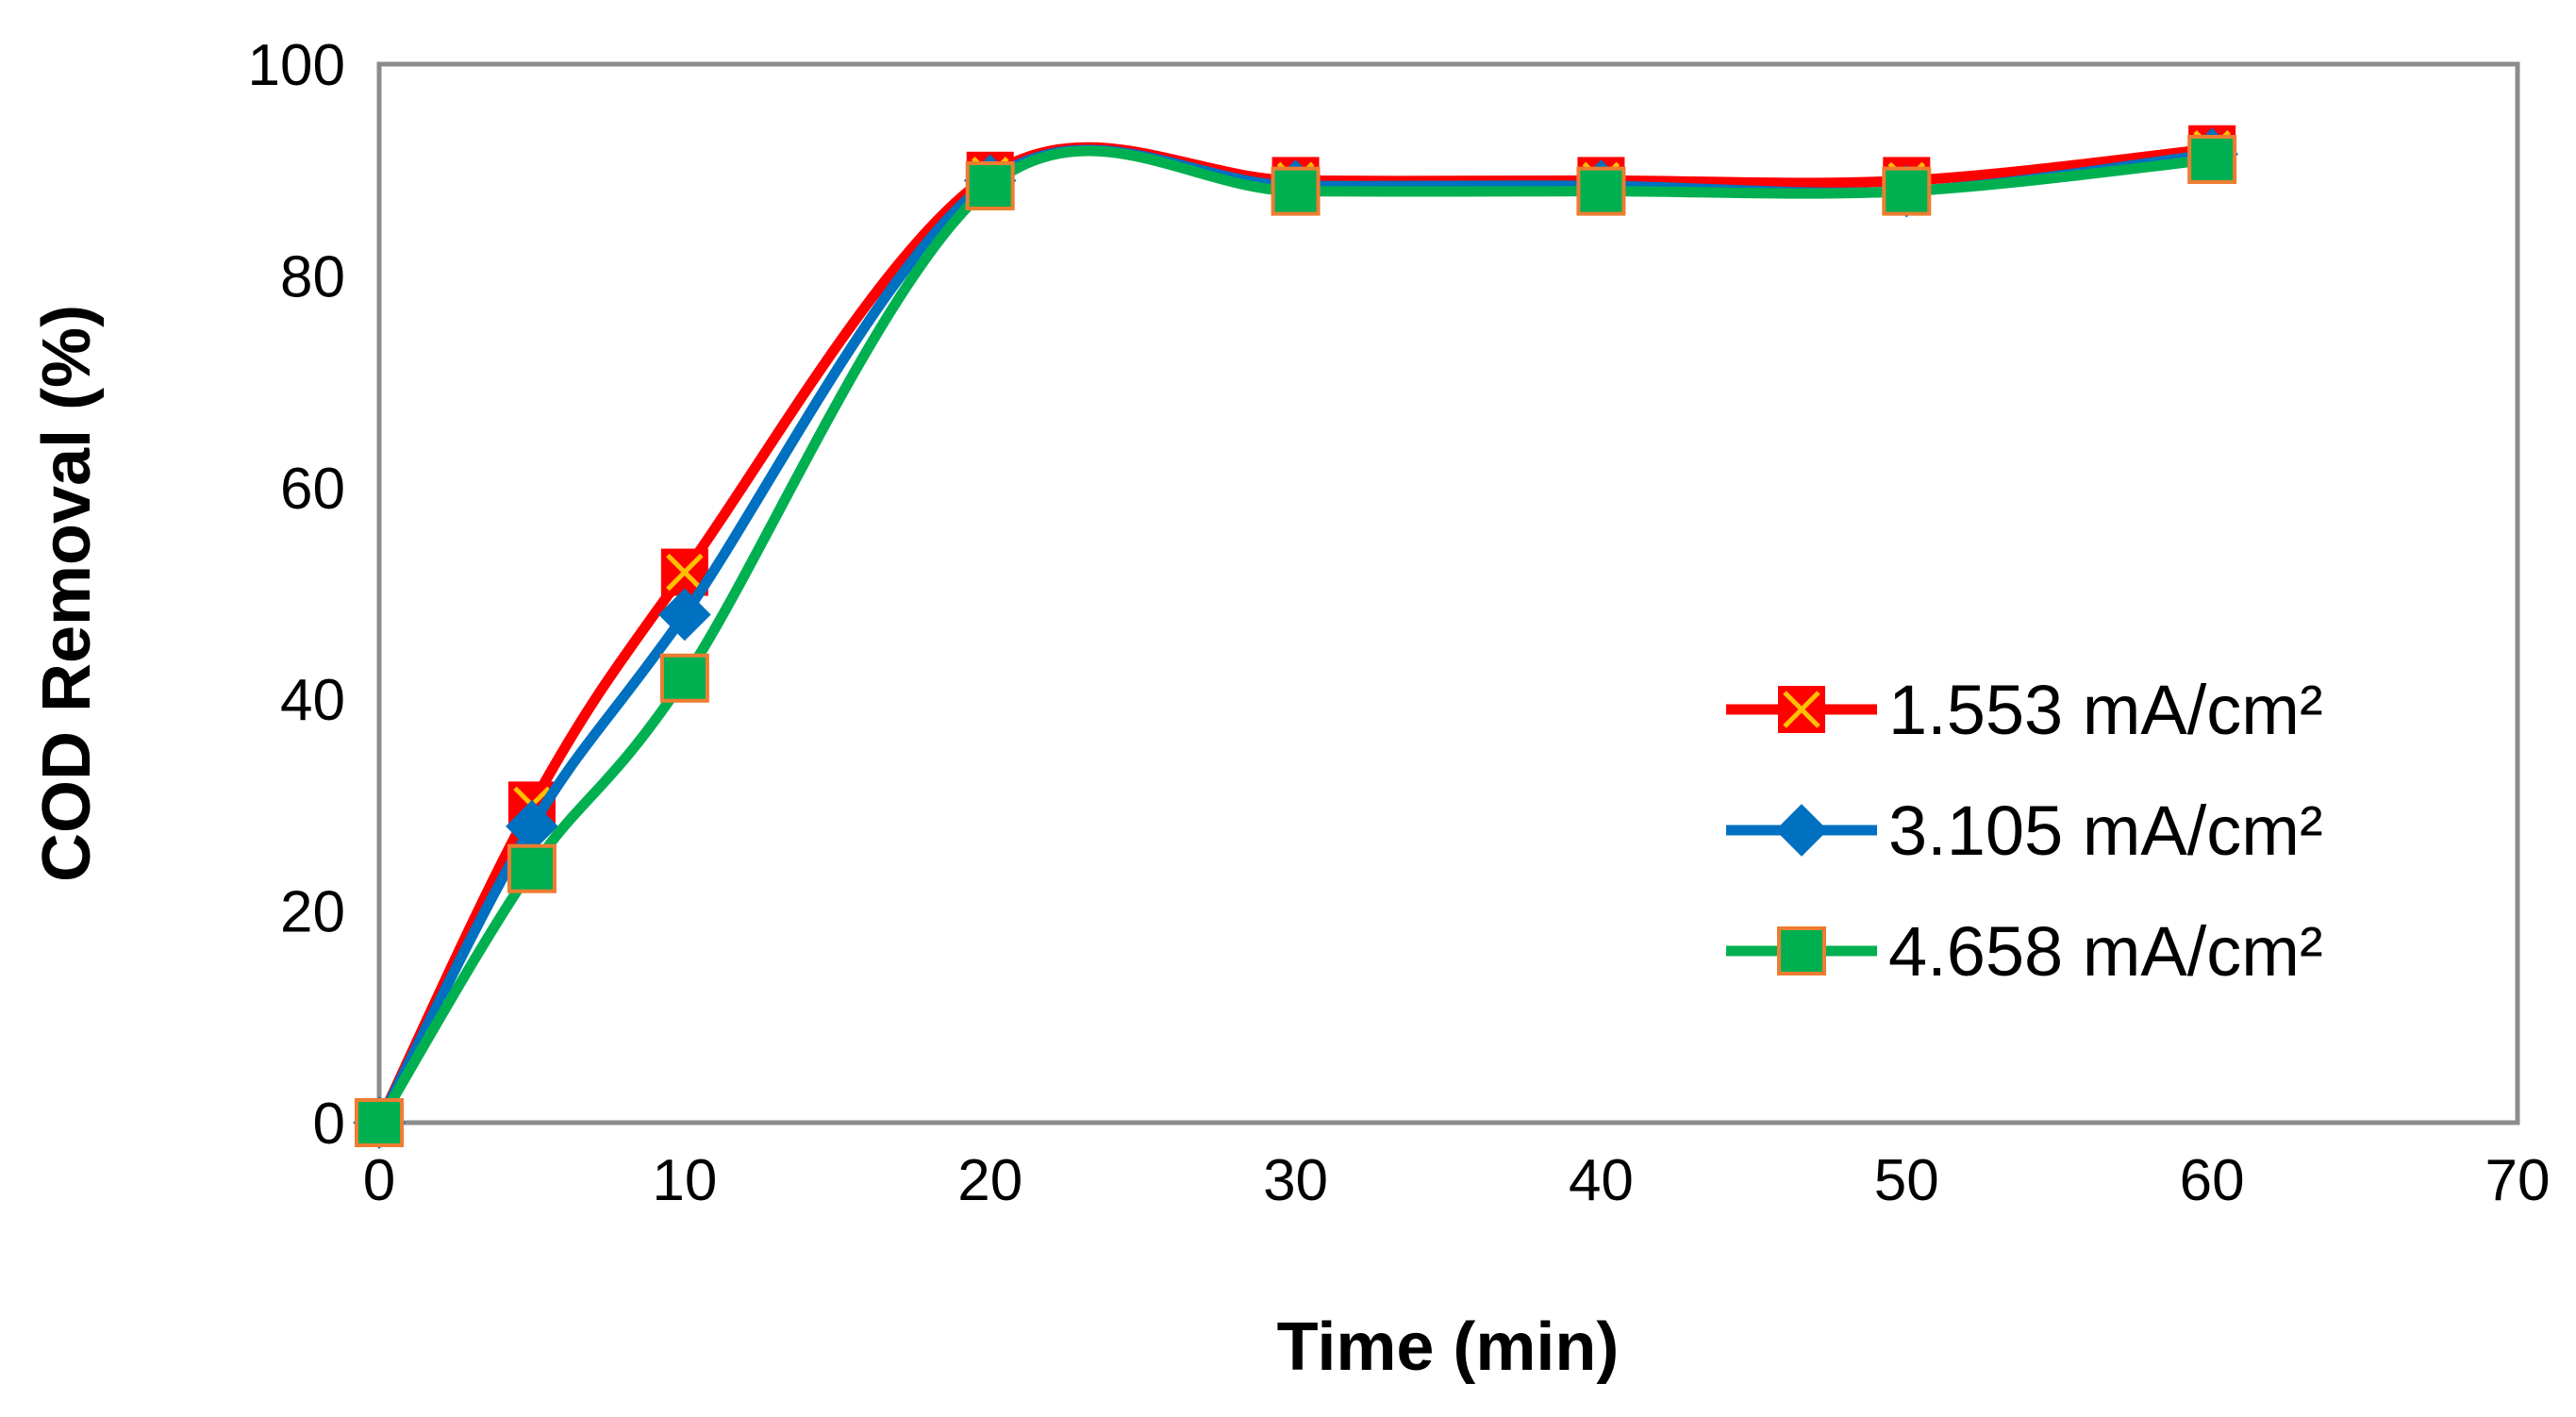 This screenshot has width=2576, height=1417. I want to click on legend-item: 4.658 mA/cm², so click(2024, 951).